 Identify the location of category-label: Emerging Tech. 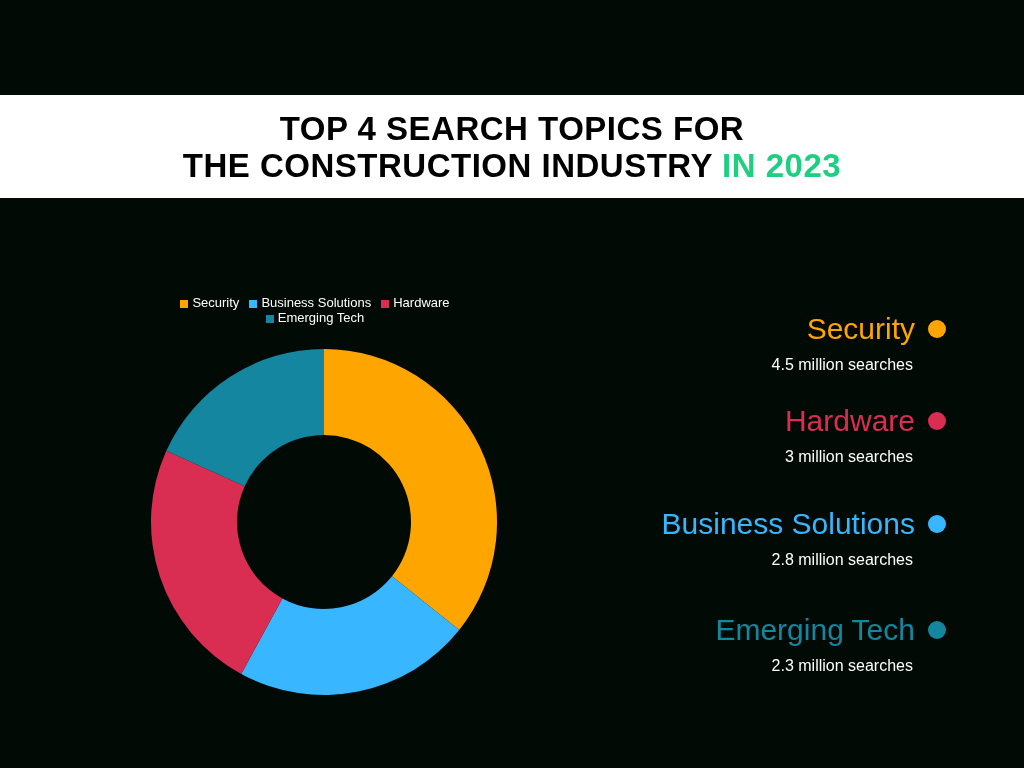
(815, 629).